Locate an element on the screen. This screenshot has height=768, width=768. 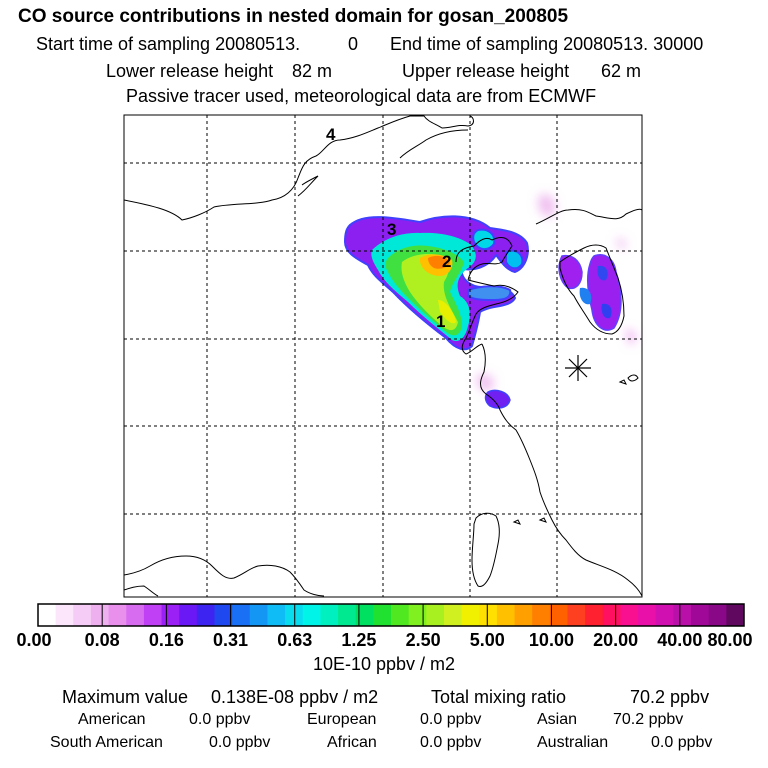
colorbar-tick-label: 40.00 is located at coordinates (679, 640).